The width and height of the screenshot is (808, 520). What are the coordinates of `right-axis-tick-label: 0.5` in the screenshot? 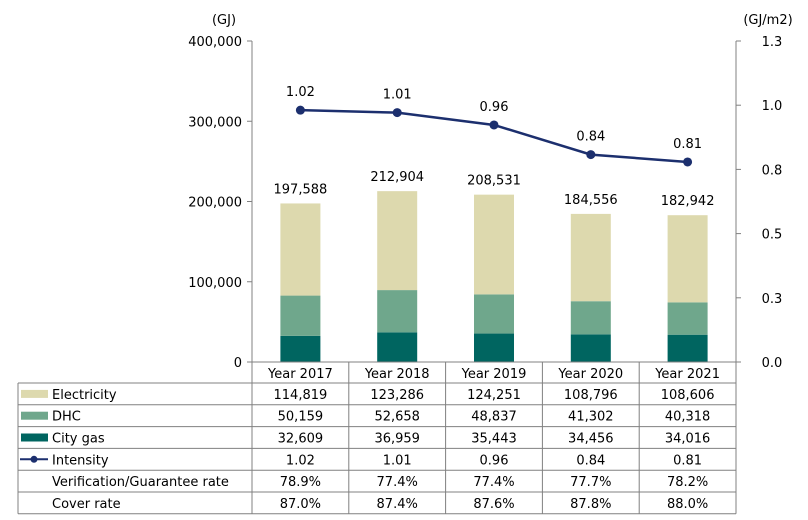 It's located at (772, 235).